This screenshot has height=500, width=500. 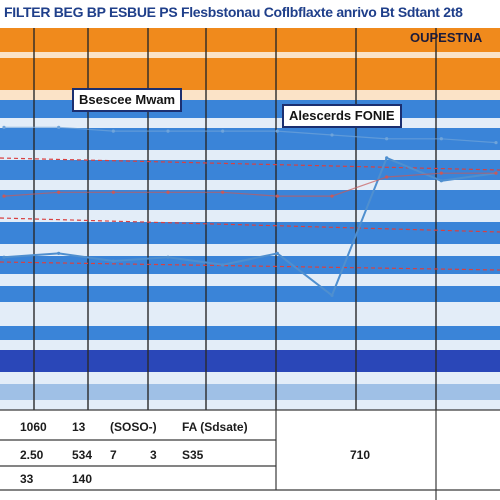 I want to click on table-cell: 33, so click(x=27, y=479).